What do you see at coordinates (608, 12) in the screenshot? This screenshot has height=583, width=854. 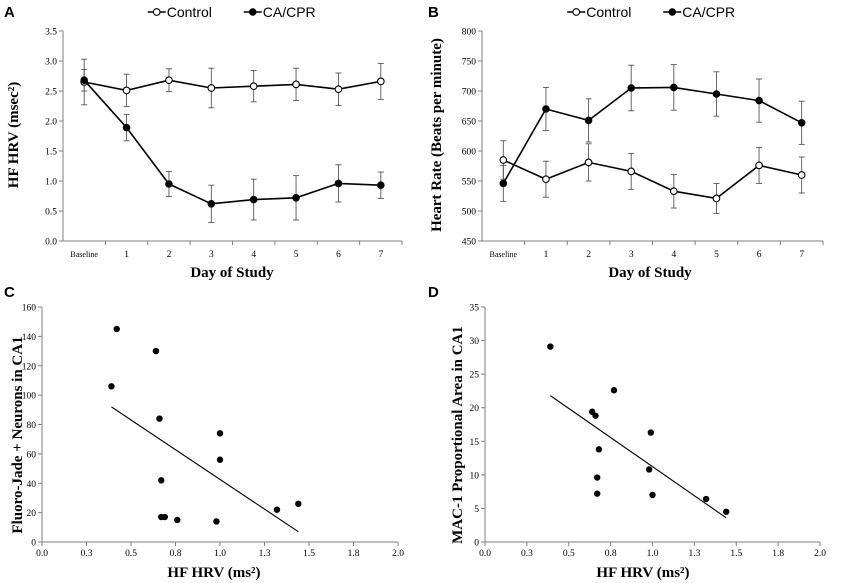 I see `legend-label: Control` at bounding box center [608, 12].